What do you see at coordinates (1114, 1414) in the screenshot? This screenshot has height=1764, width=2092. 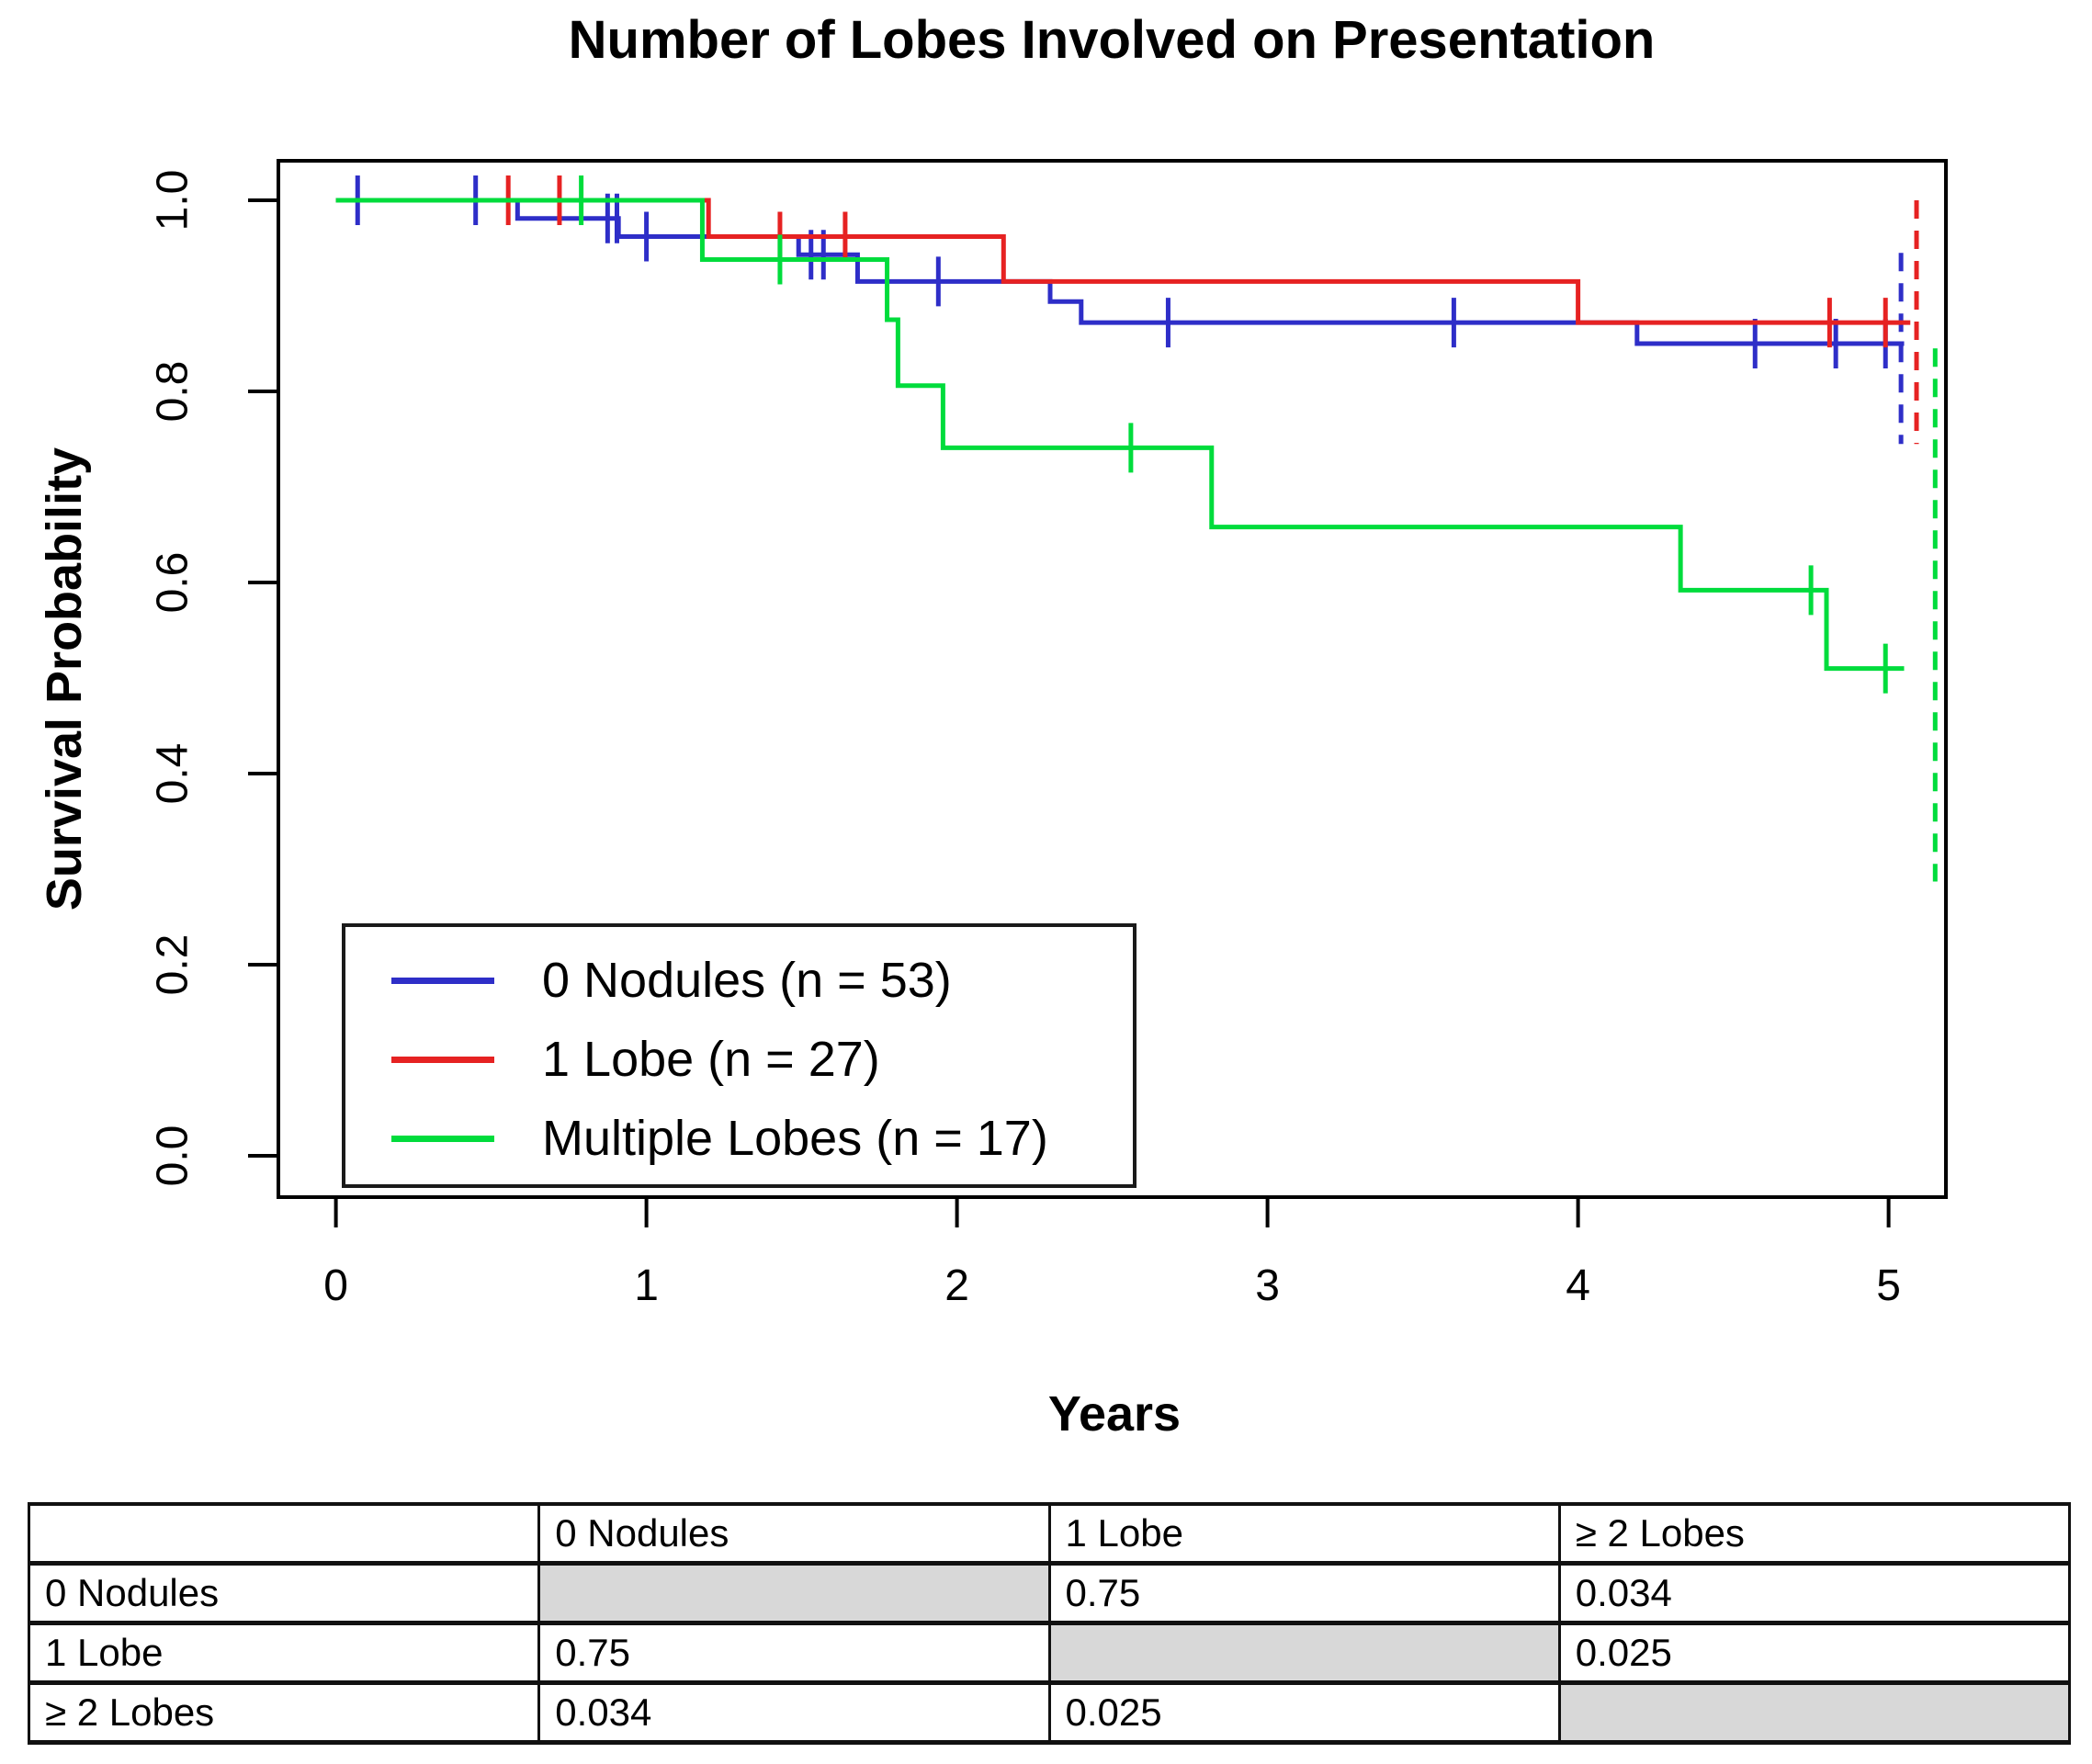 I see `x-axis-label: Years` at bounding box center [1114, 1414].